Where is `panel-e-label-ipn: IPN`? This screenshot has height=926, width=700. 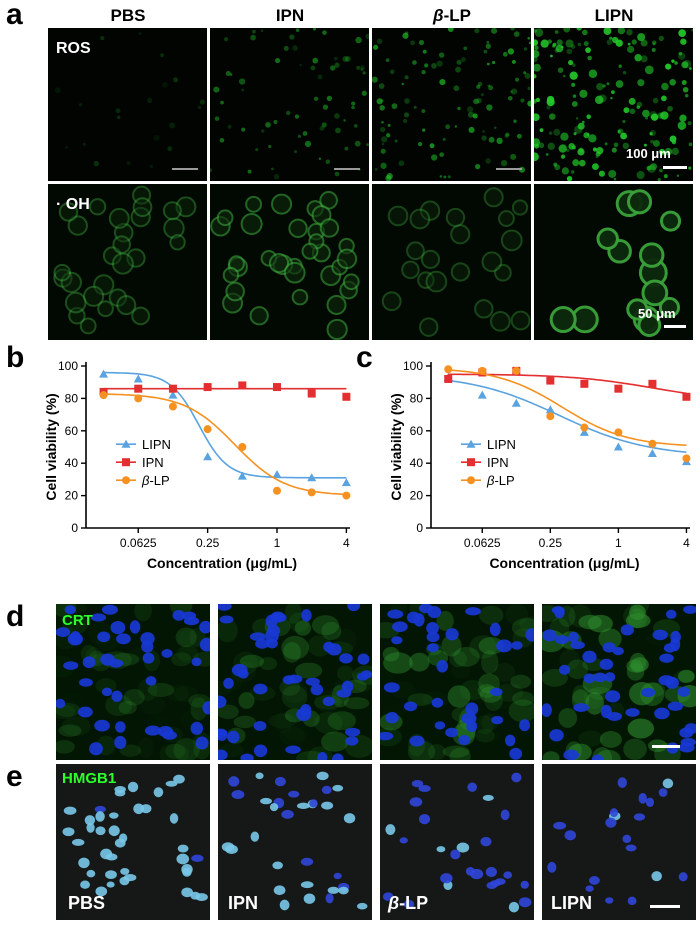
panel-e-label-ipn: IPN is located at coordinates (243, 903).